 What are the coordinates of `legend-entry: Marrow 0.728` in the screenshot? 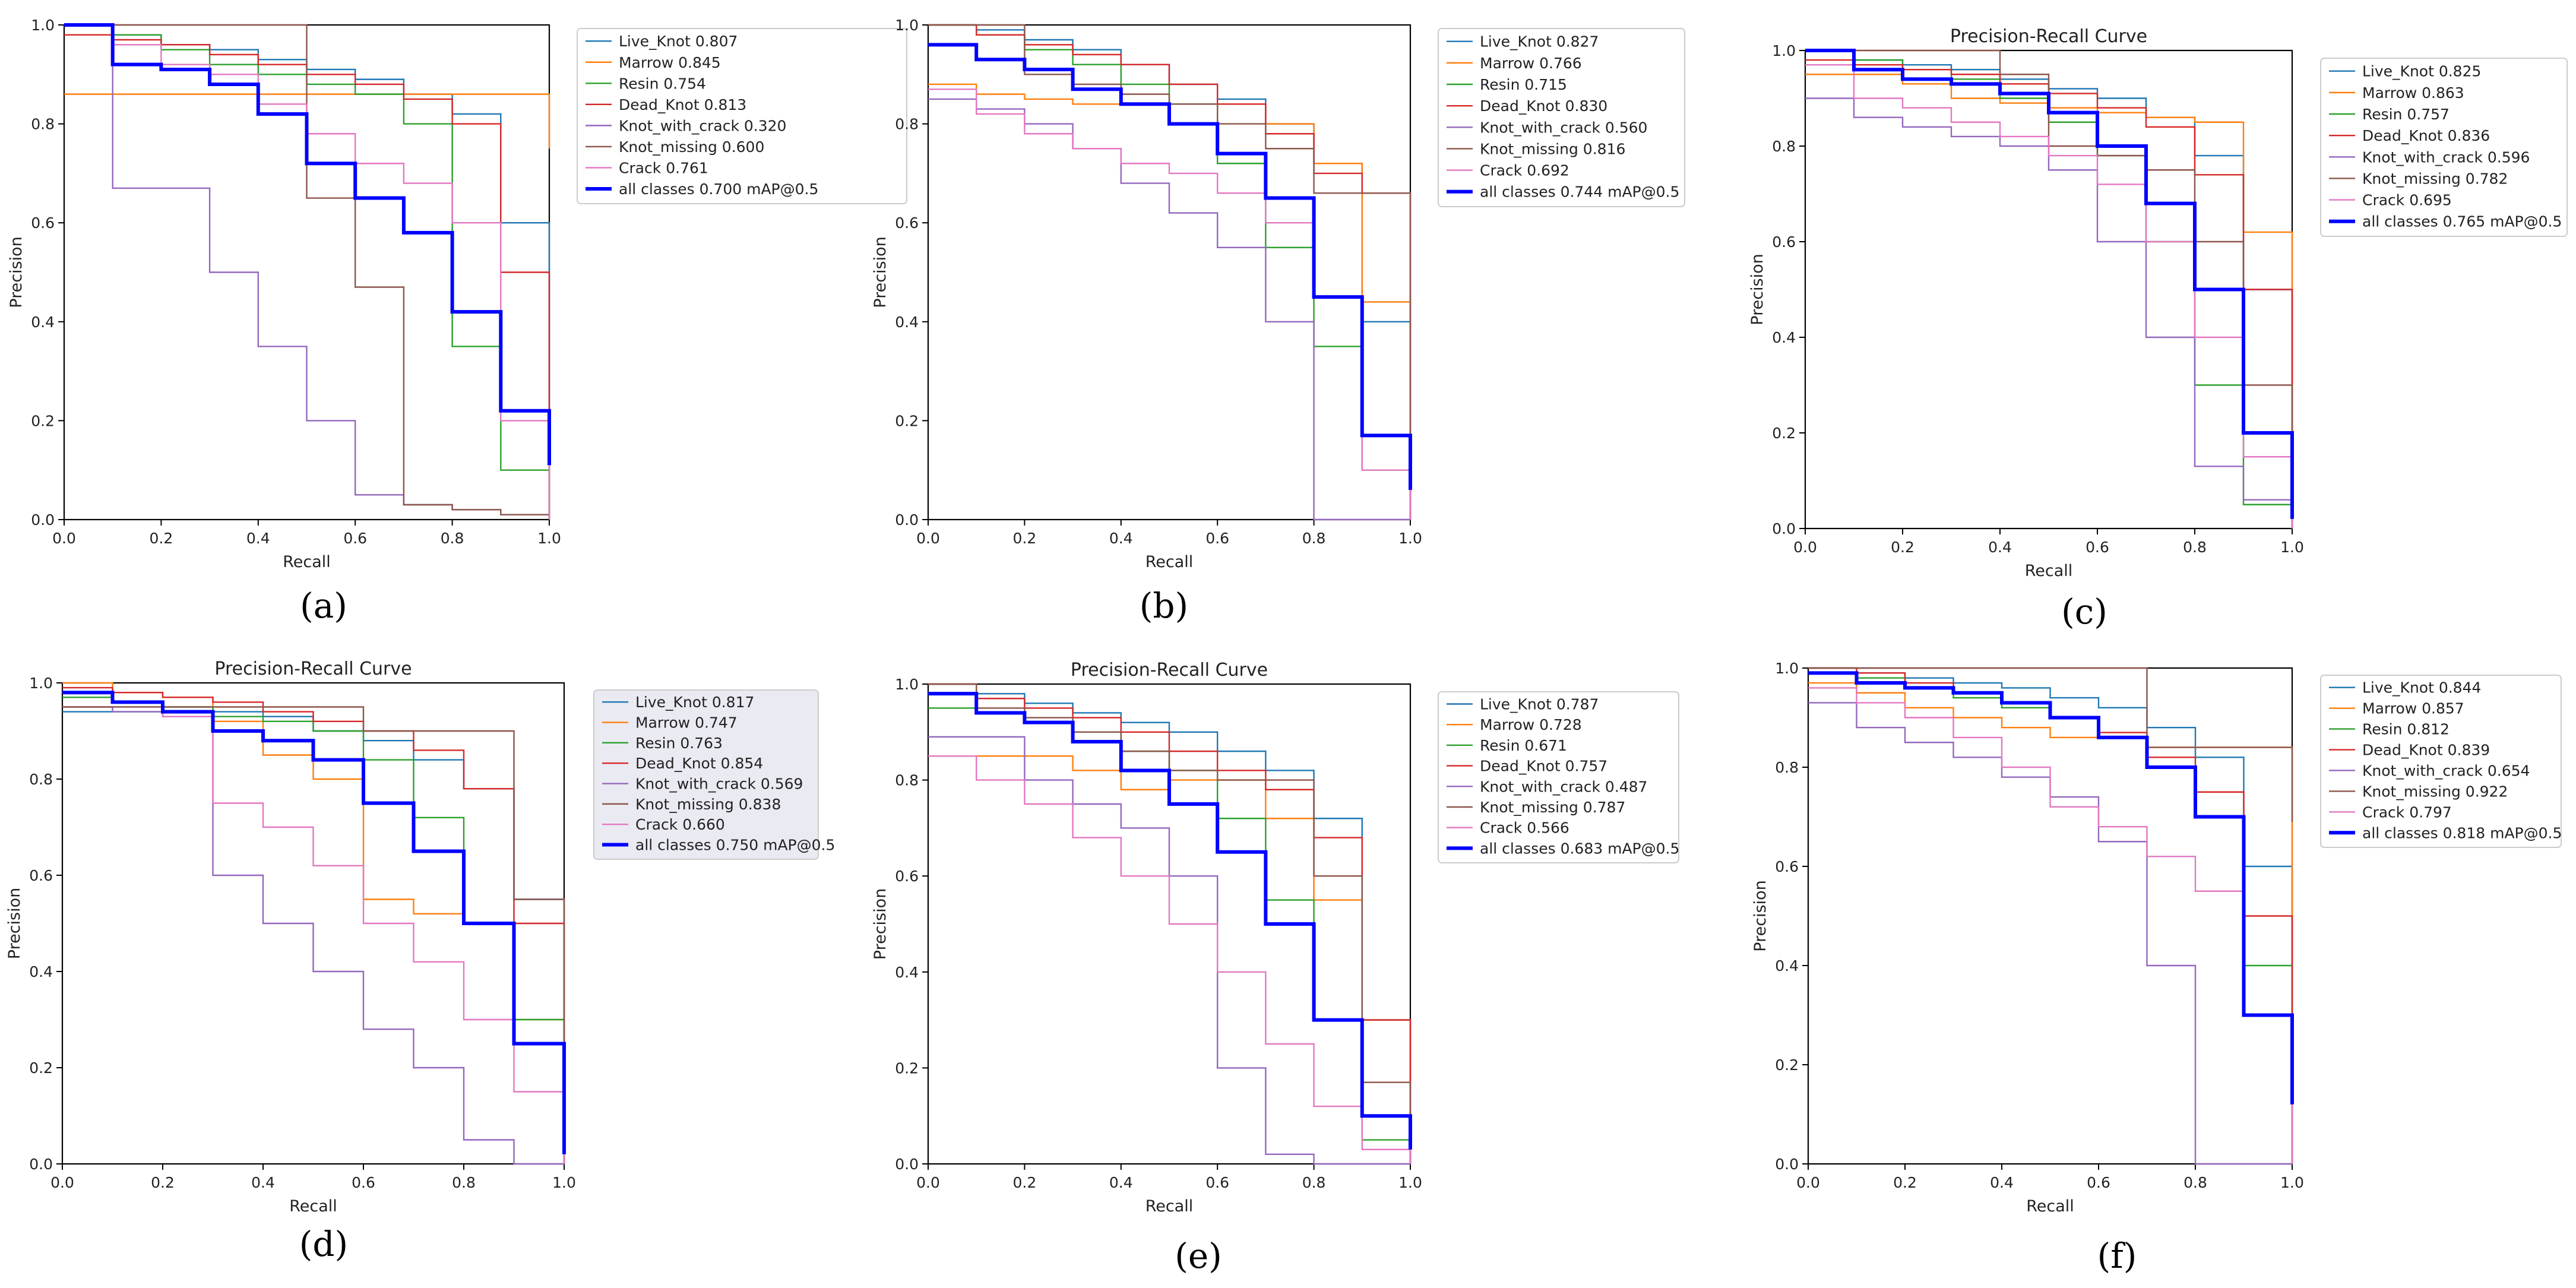 It's located at (1531, 724).